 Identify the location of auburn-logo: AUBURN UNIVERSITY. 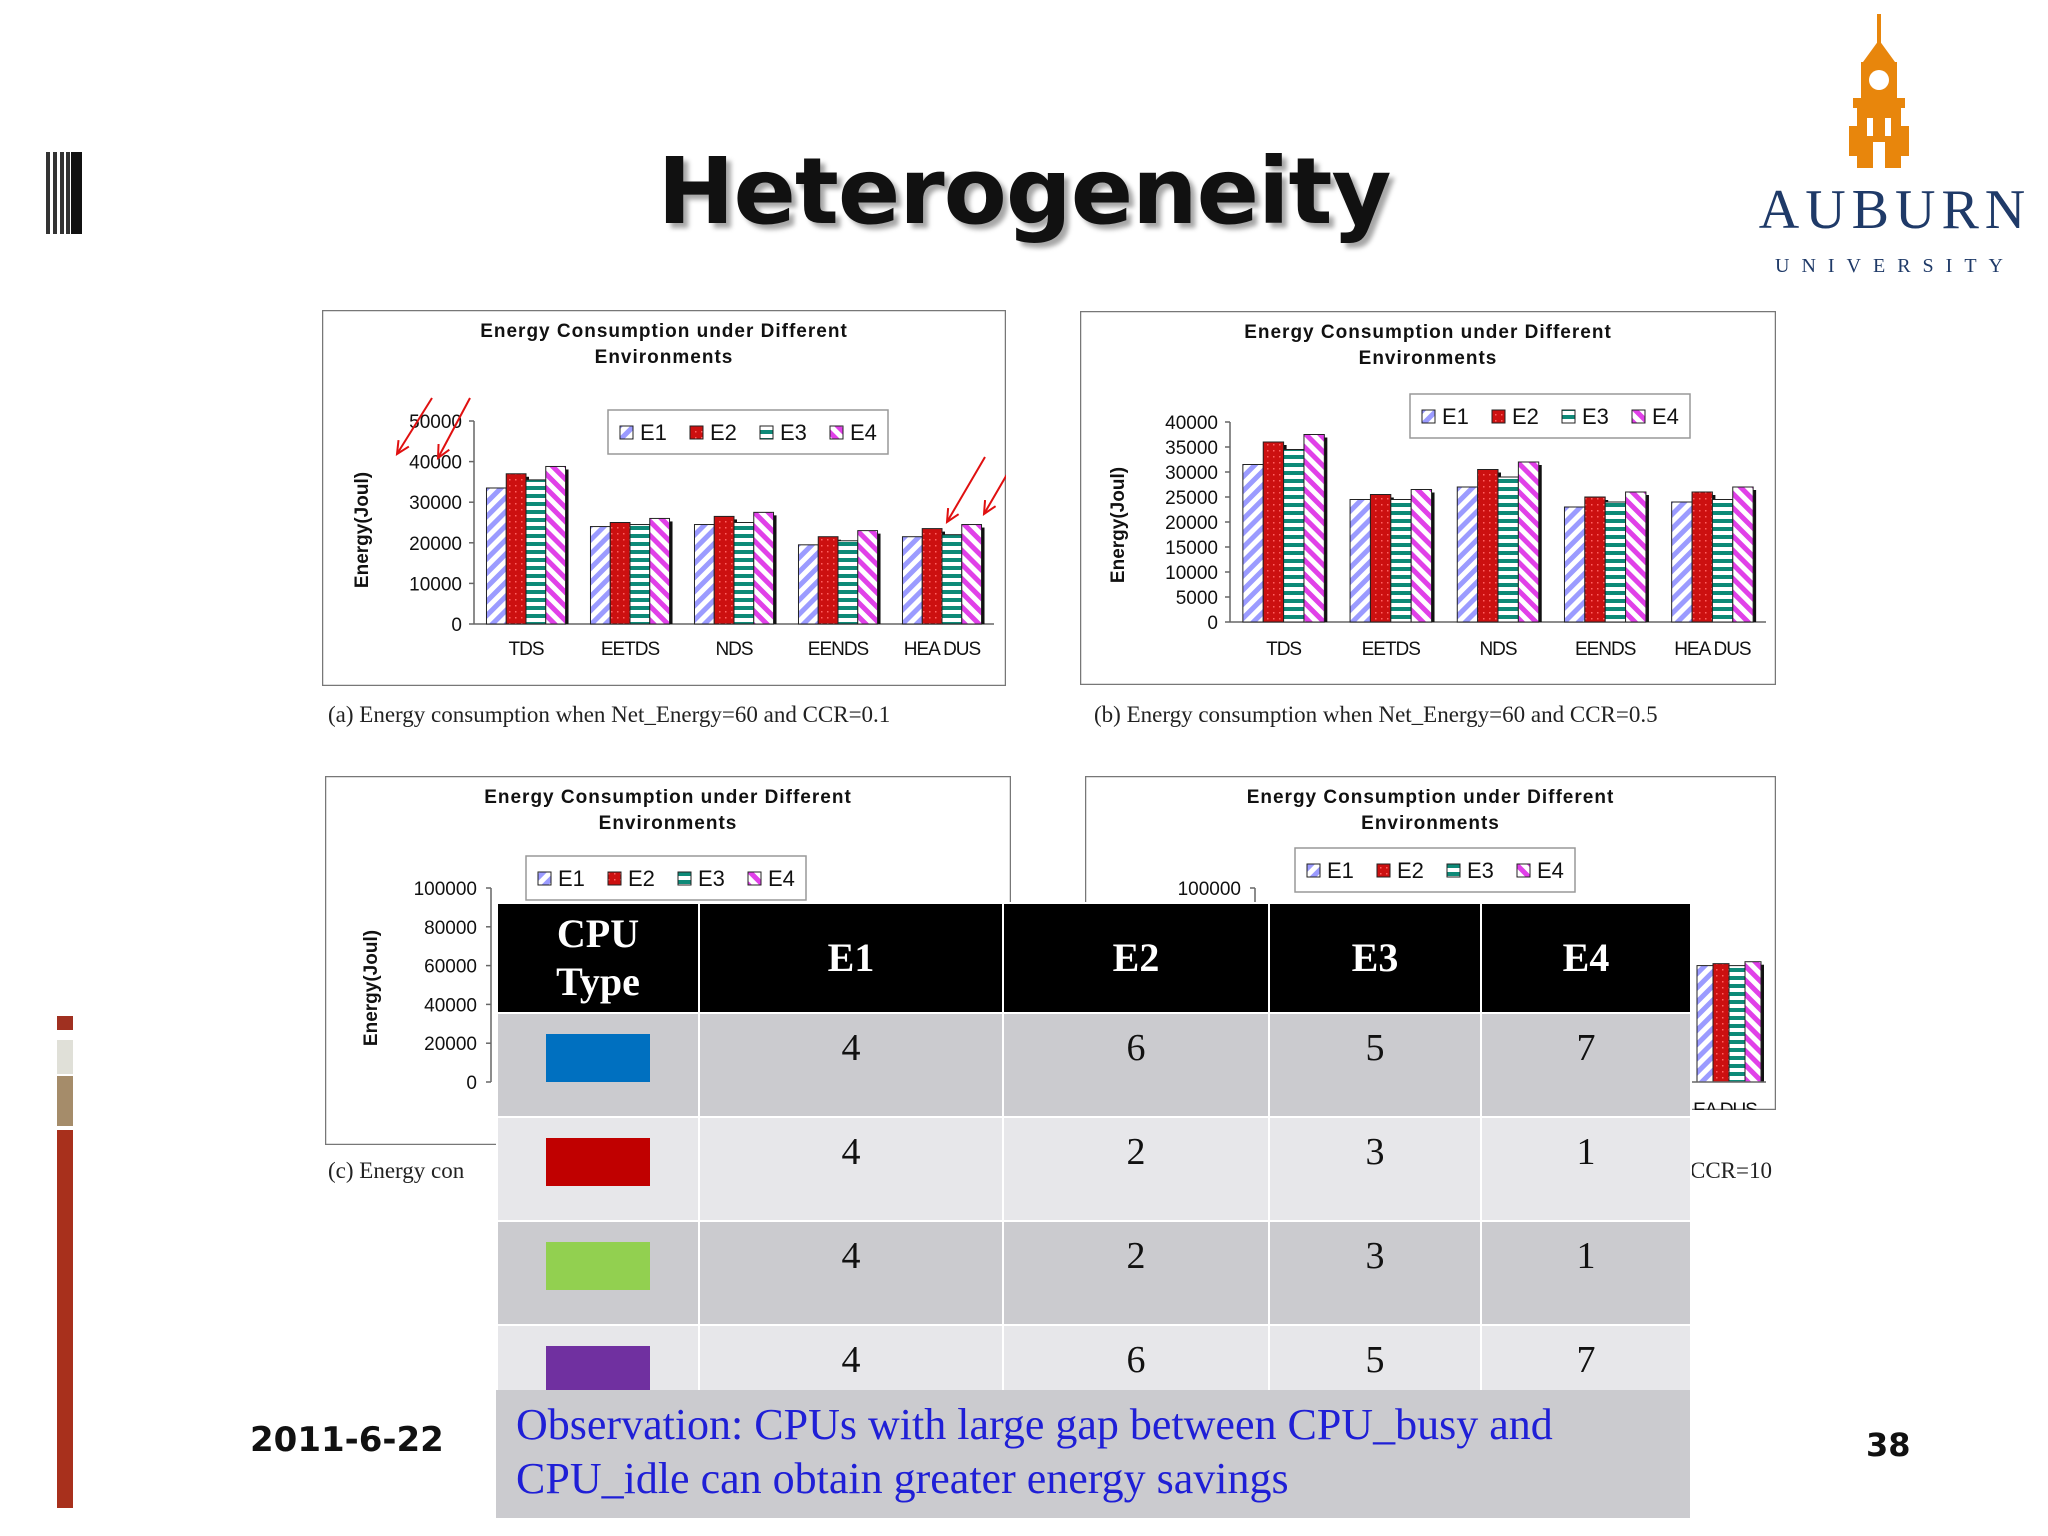
(1895, 145).